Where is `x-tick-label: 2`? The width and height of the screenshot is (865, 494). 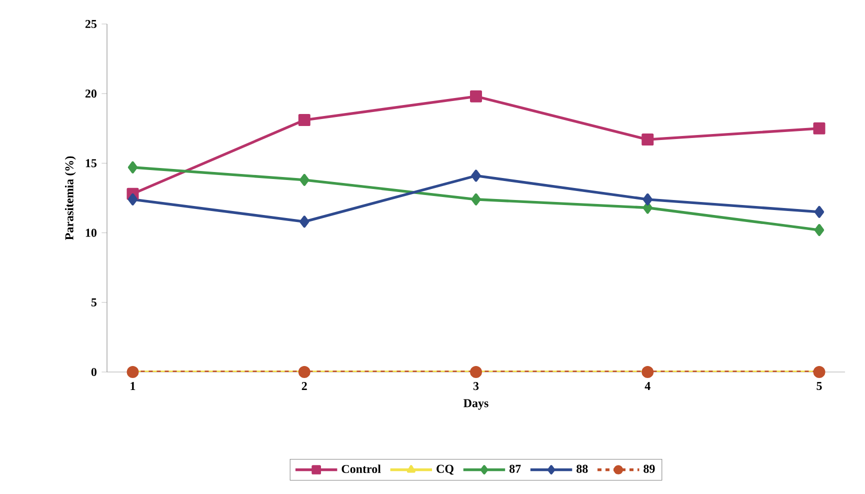
x-tick-label: 2 is located at coordinates (304, 386).